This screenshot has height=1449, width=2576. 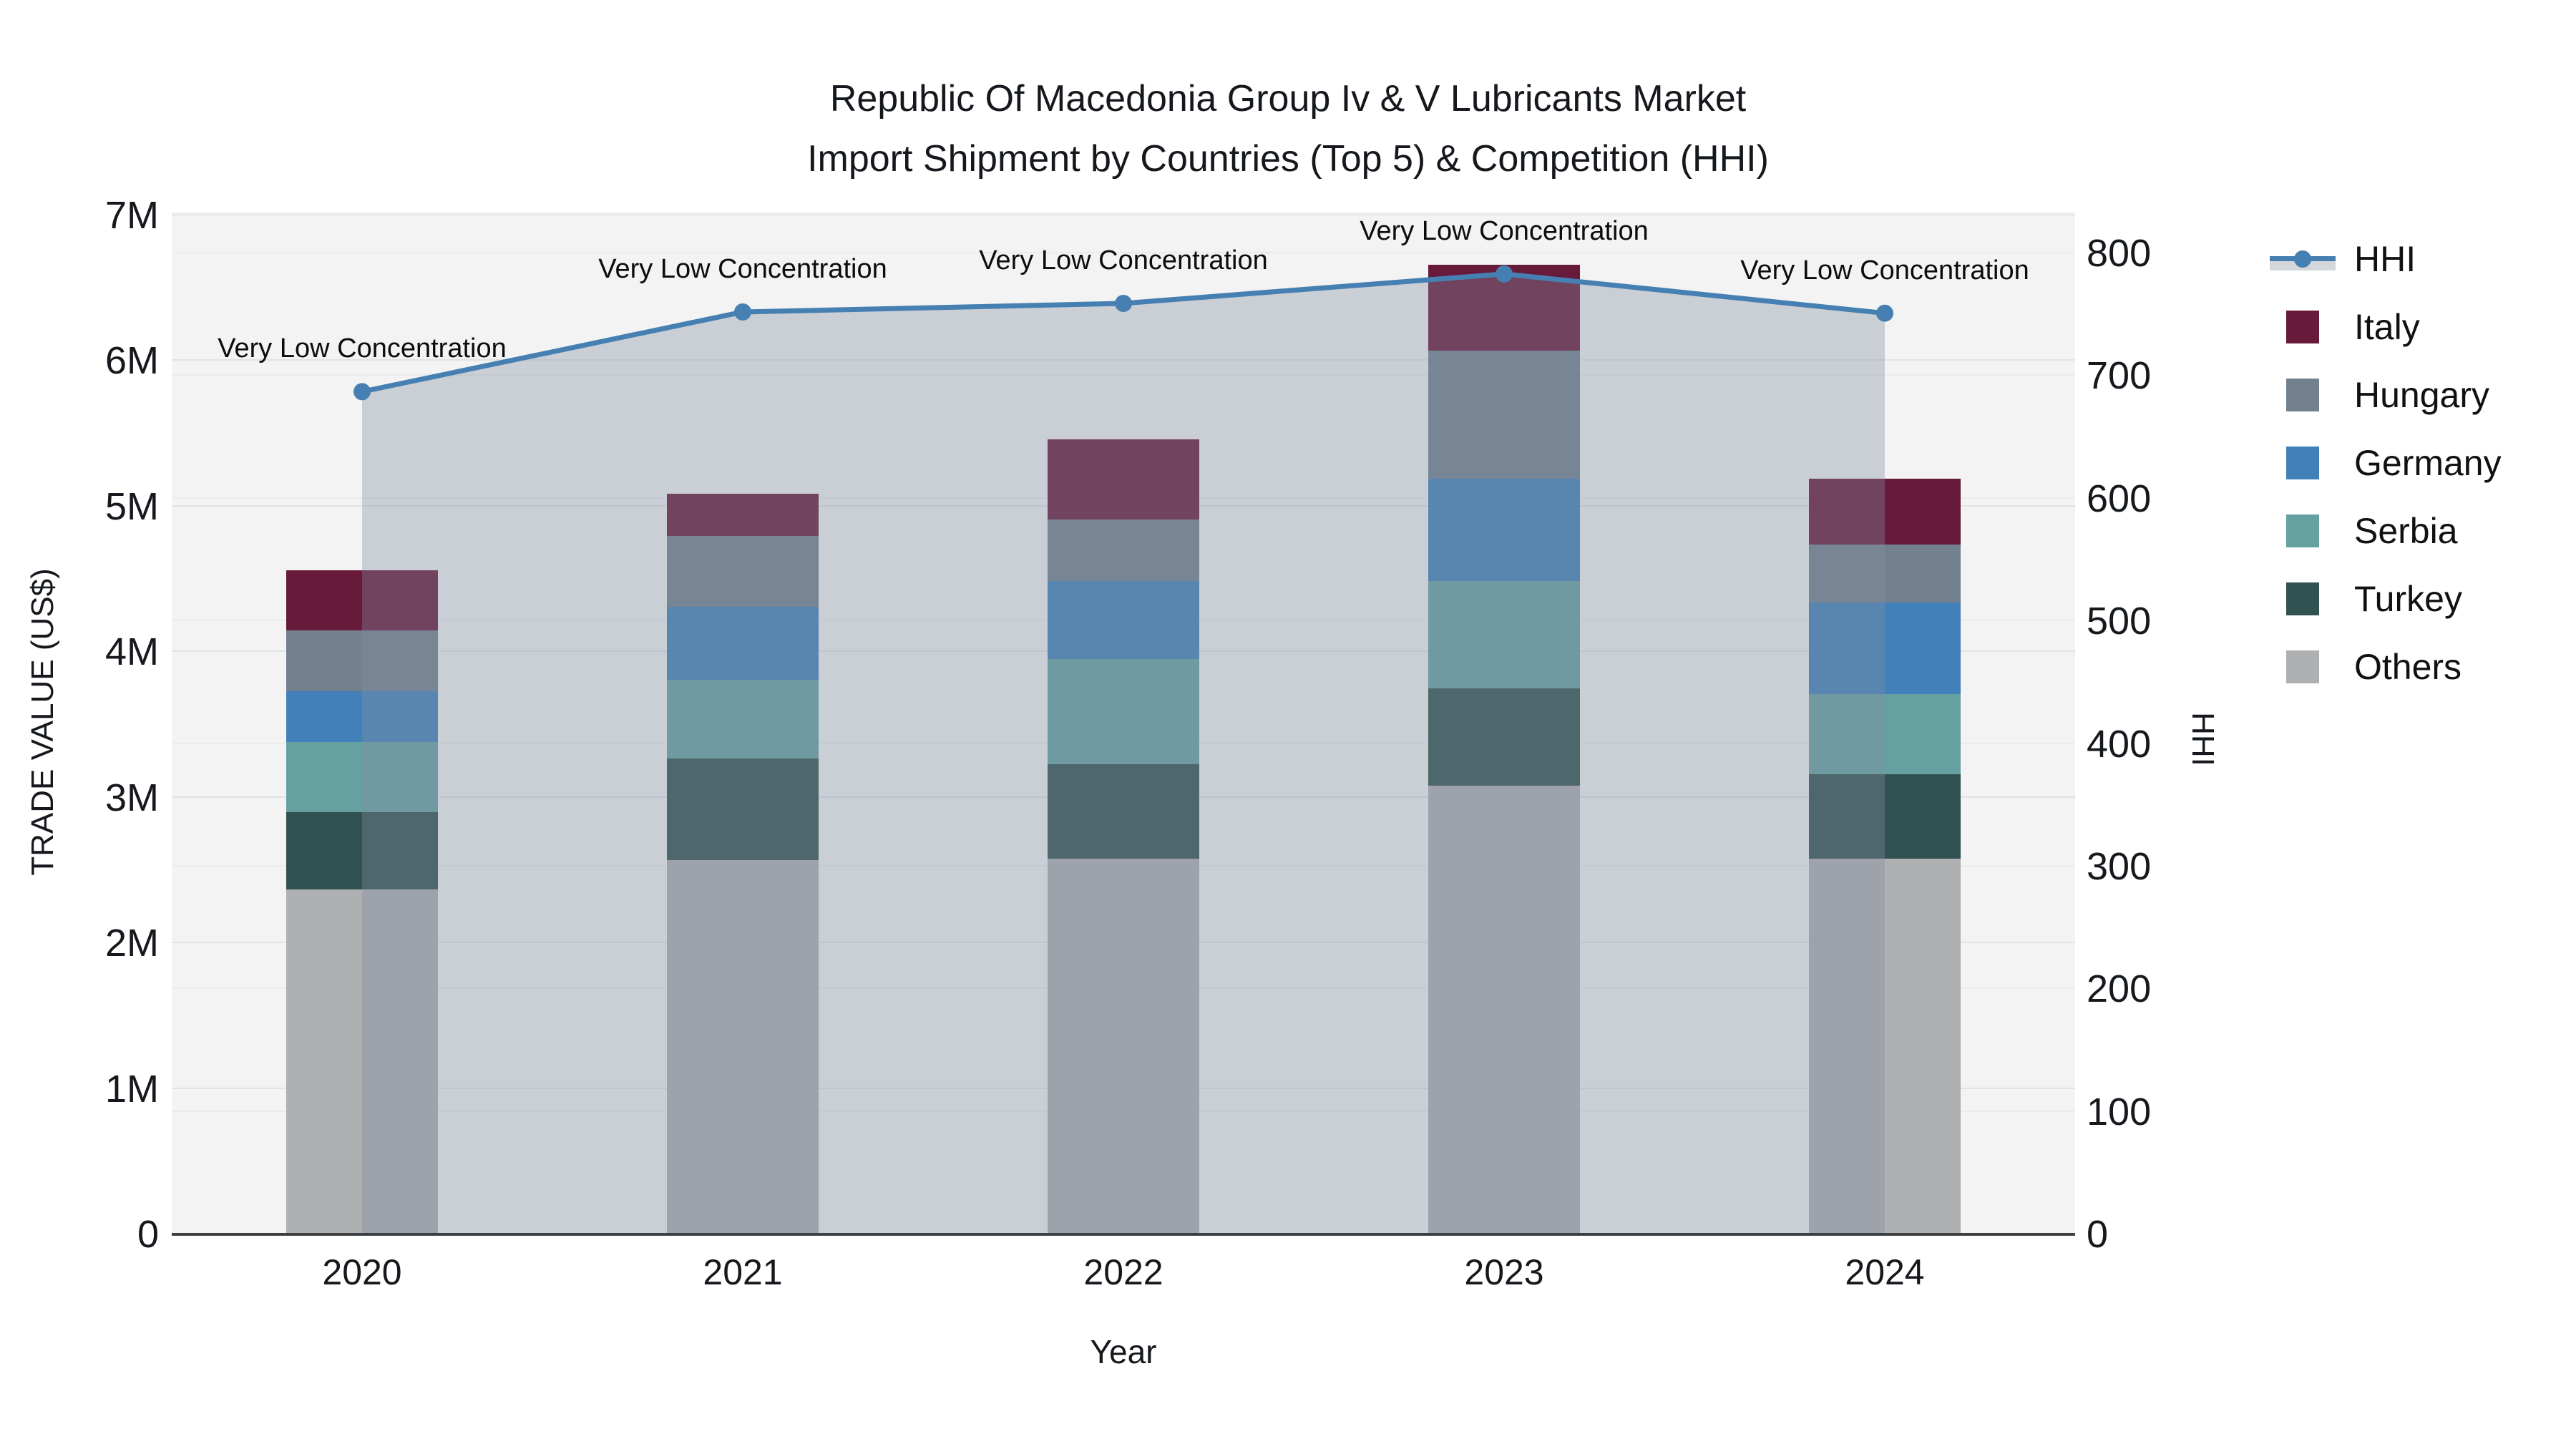 I want to click on y-right-tick-200: 200, so click(x=2119, y=989).